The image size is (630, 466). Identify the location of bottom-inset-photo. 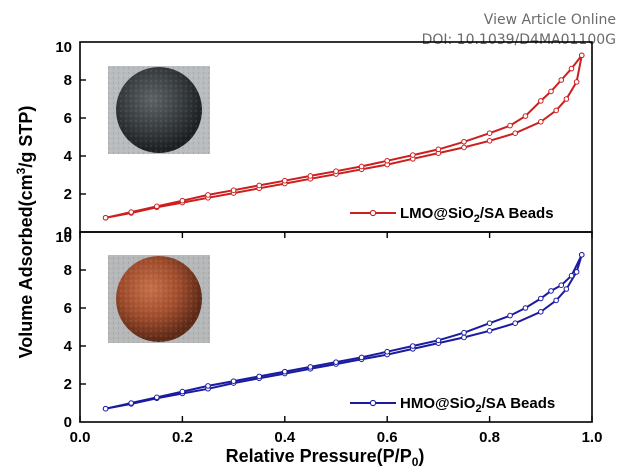
(159, 299).